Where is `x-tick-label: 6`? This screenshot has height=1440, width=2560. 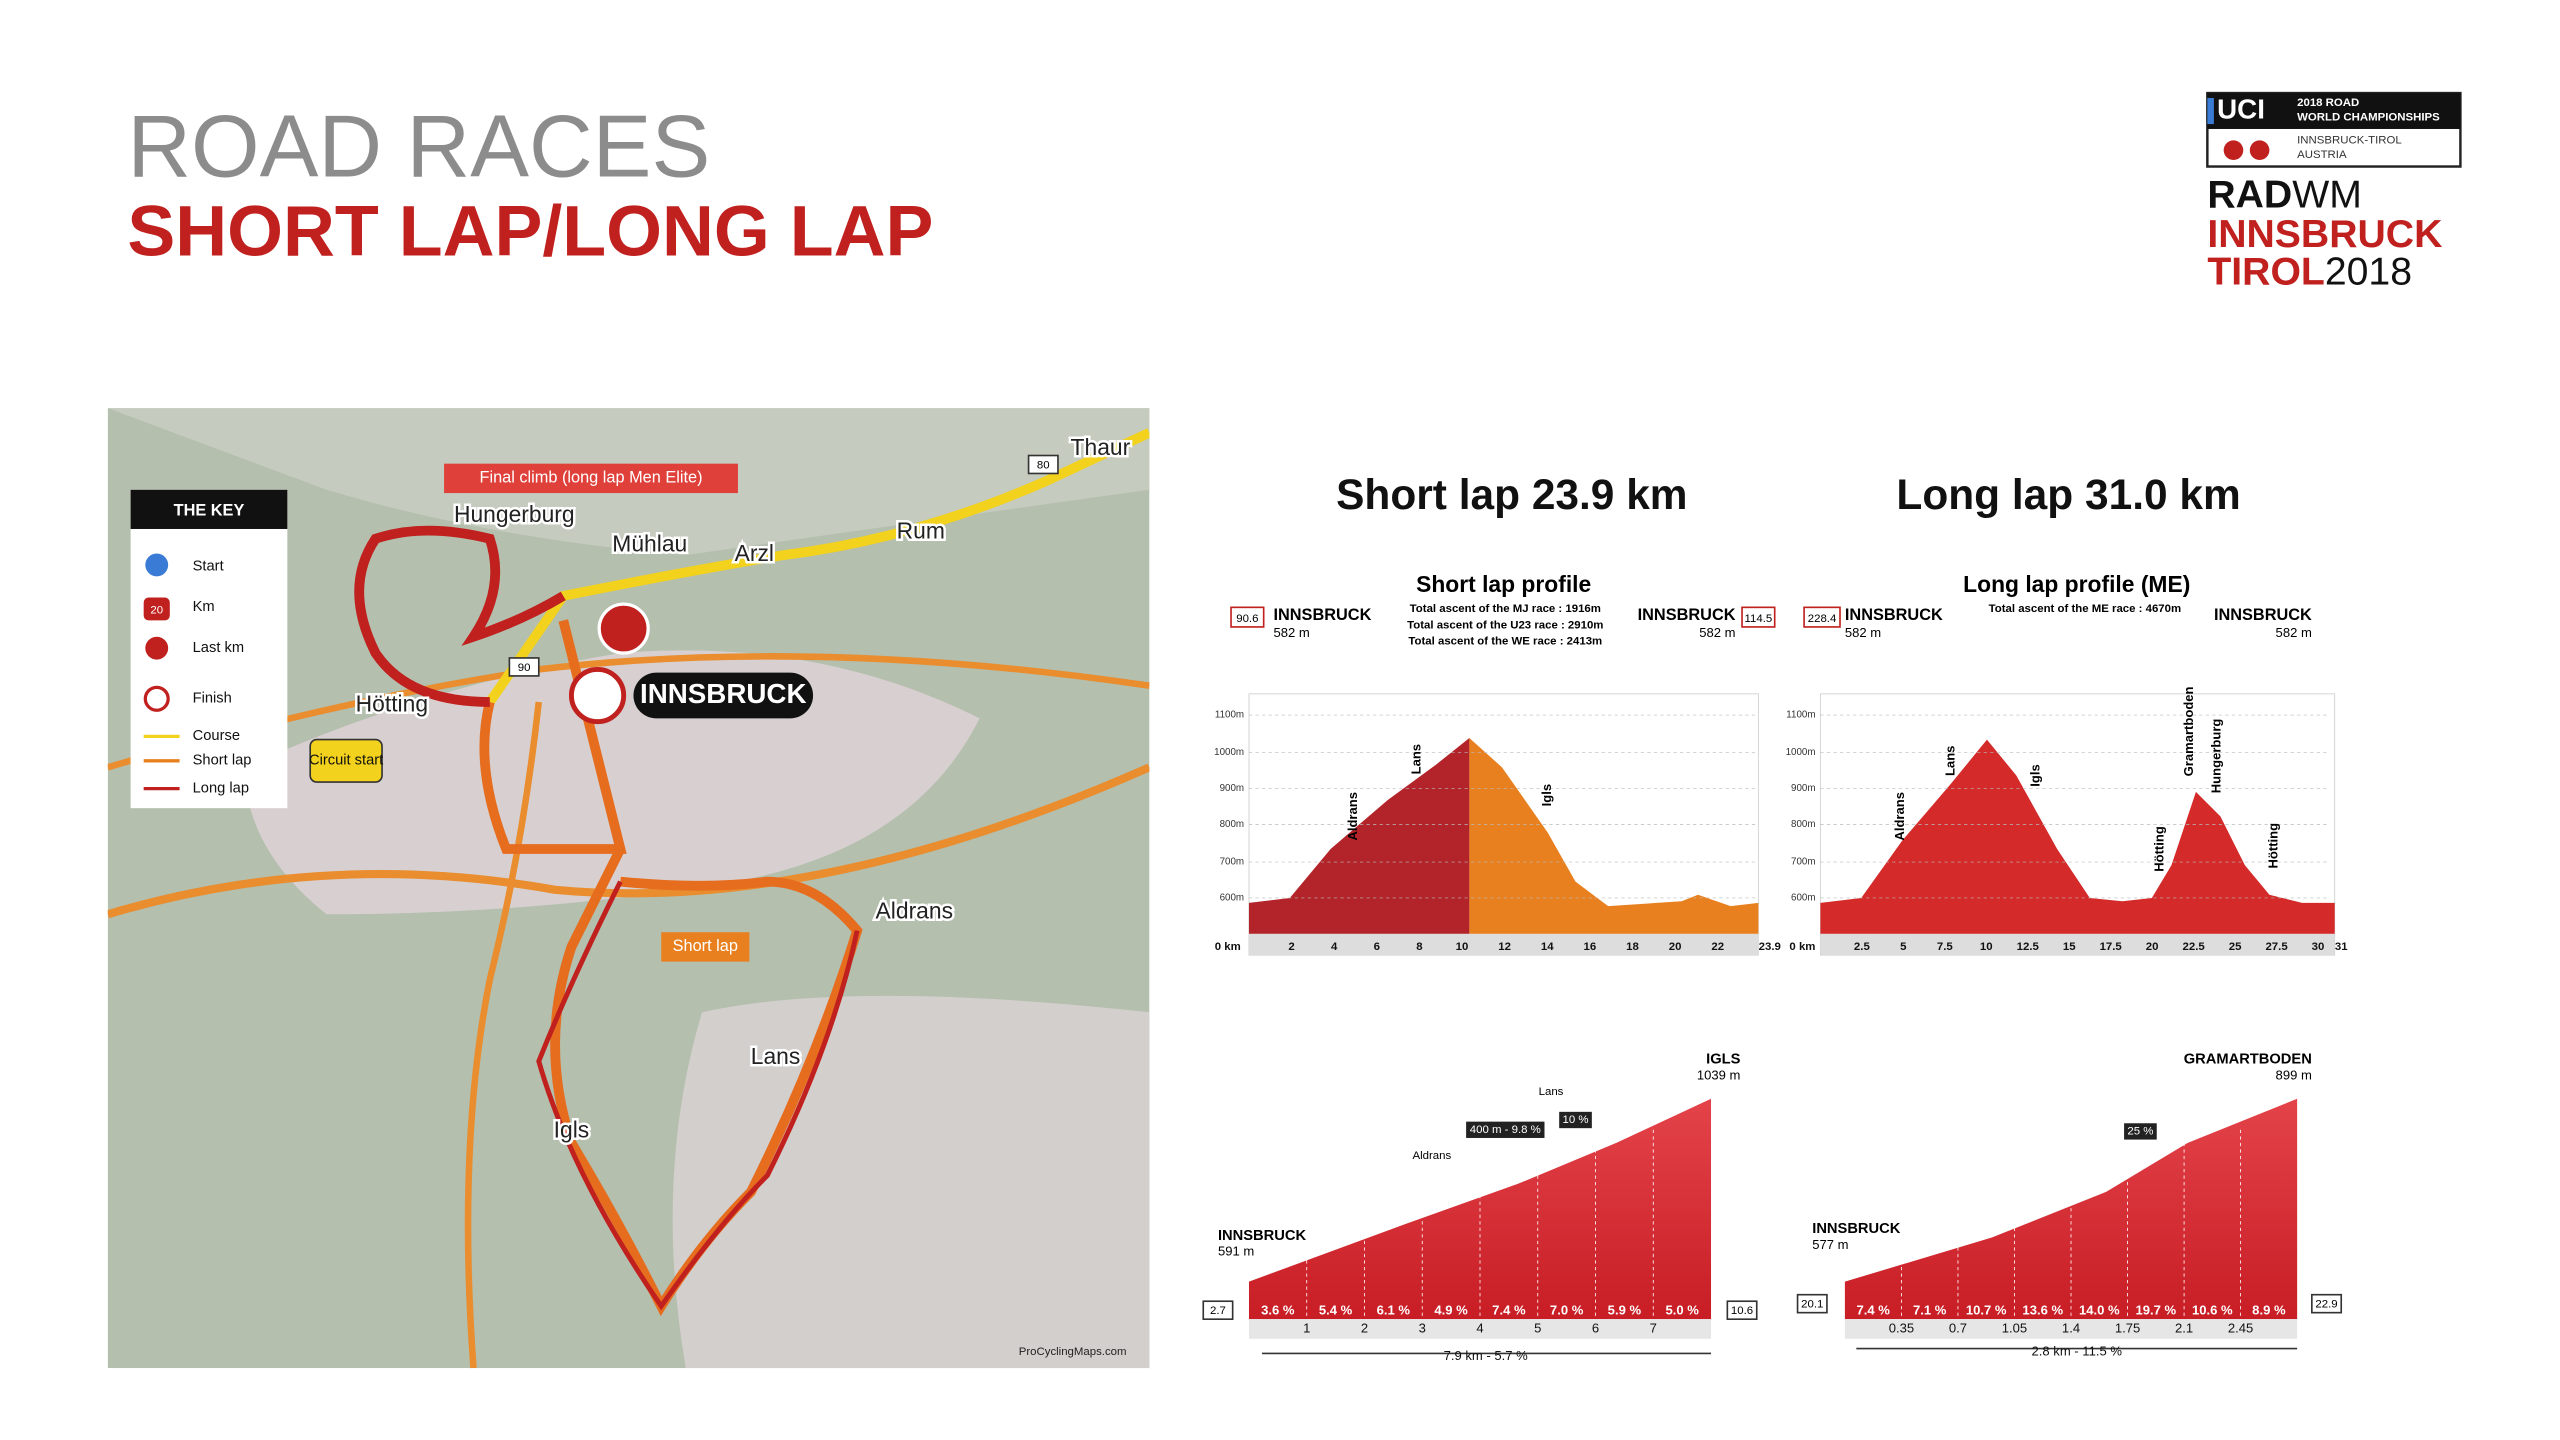 x-tick-label: 6 is located at coordinates (1377, 947).